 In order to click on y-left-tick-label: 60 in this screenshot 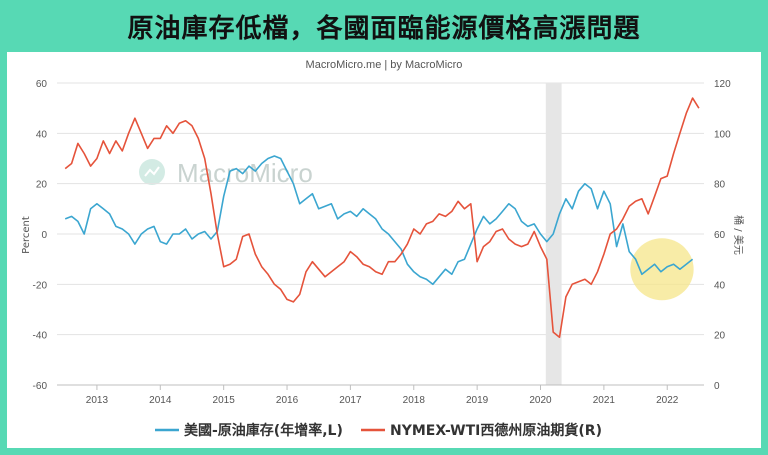, I will do `click(42, 84)`.